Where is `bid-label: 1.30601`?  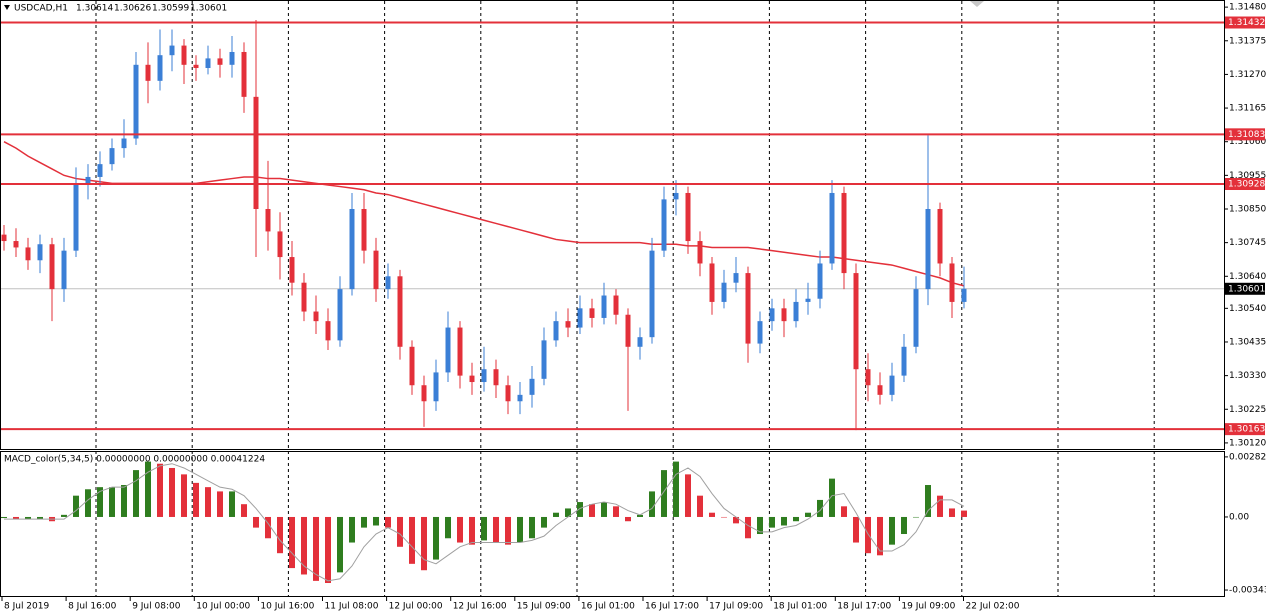 bid-label: 1.30601 is located at coordinates (1246, 289).